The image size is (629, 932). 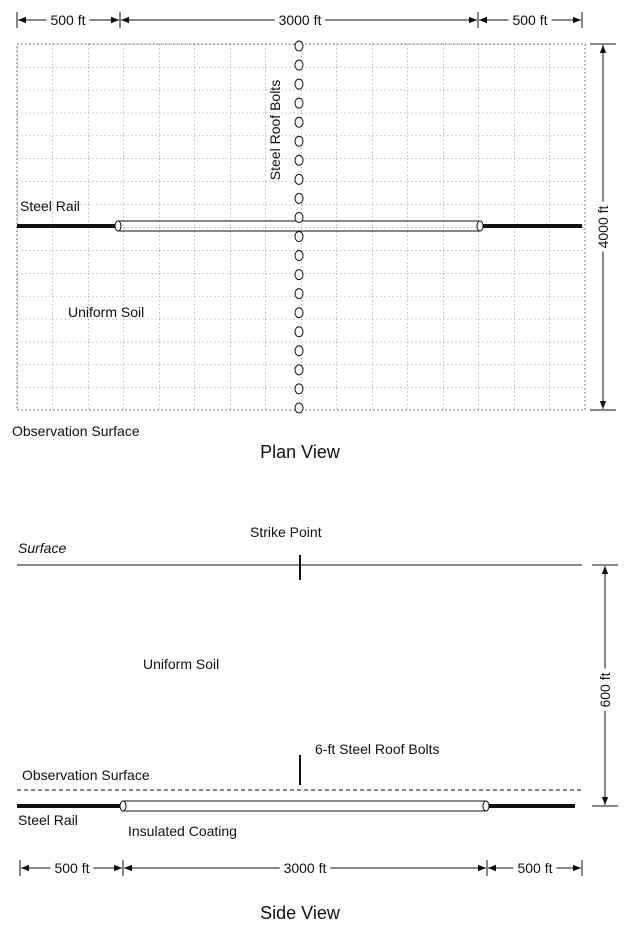 I want to click on surface-label: Surface, so click(x=42, y=548).